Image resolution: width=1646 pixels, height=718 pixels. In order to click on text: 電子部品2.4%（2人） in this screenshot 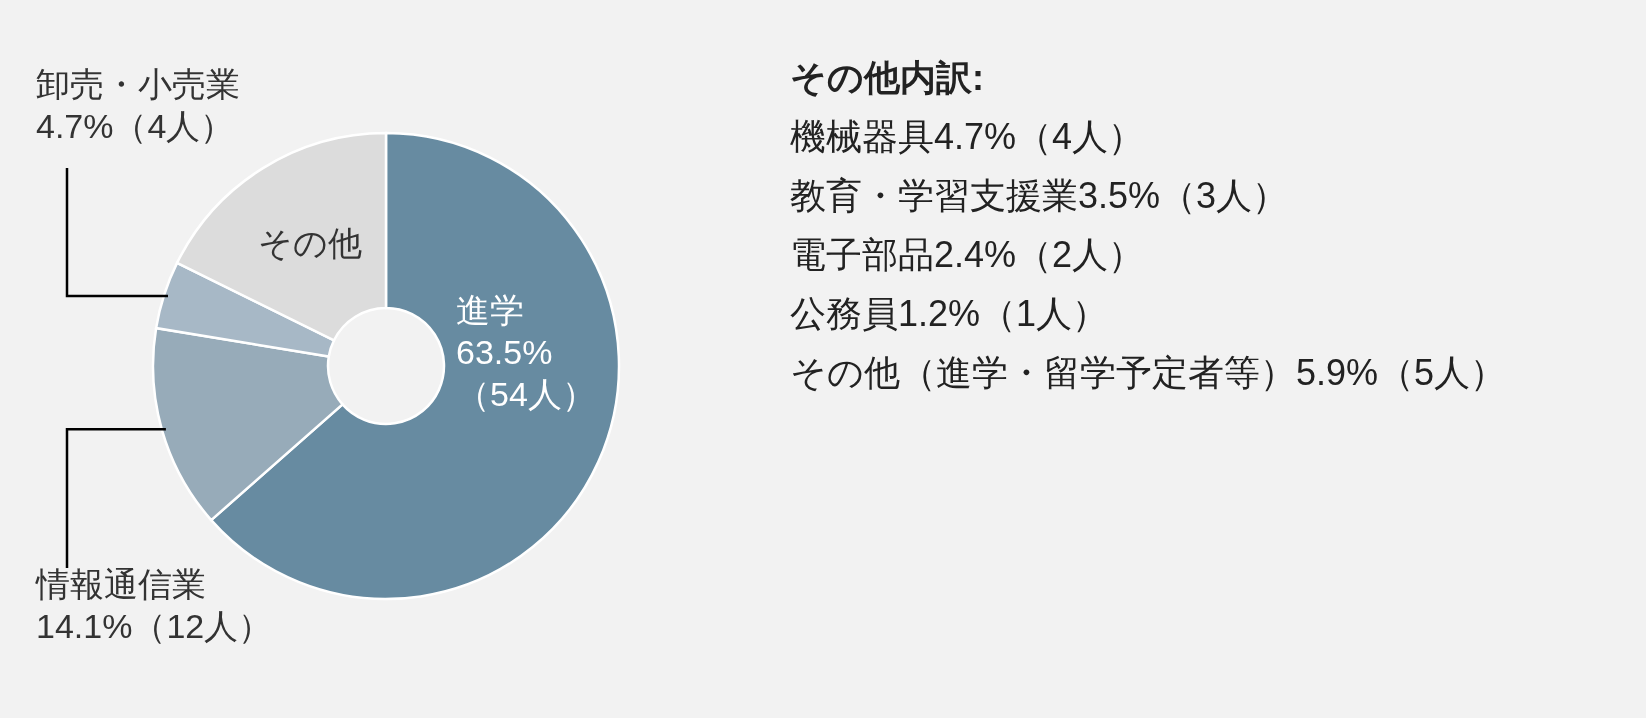, I will do `click(967, 254)`.